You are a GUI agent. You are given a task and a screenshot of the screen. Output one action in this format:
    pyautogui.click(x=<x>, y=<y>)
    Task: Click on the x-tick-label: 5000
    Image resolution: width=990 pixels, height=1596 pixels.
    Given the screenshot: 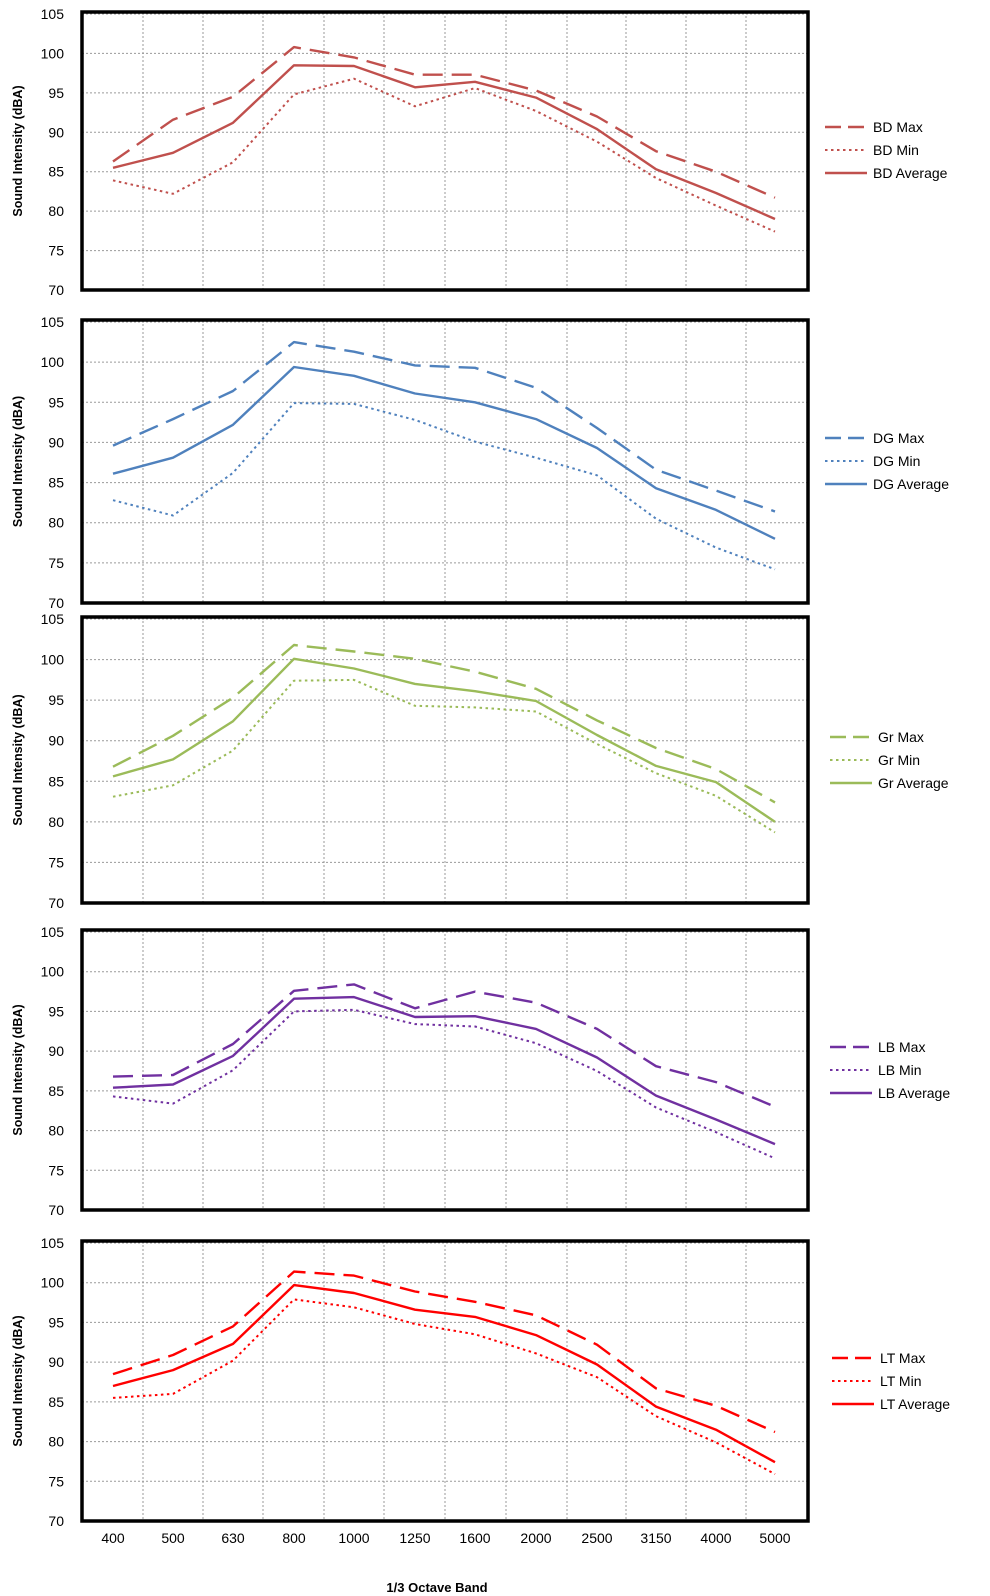 What is the action you would take?
    pyautogui.click(x=774, y=1538)
    